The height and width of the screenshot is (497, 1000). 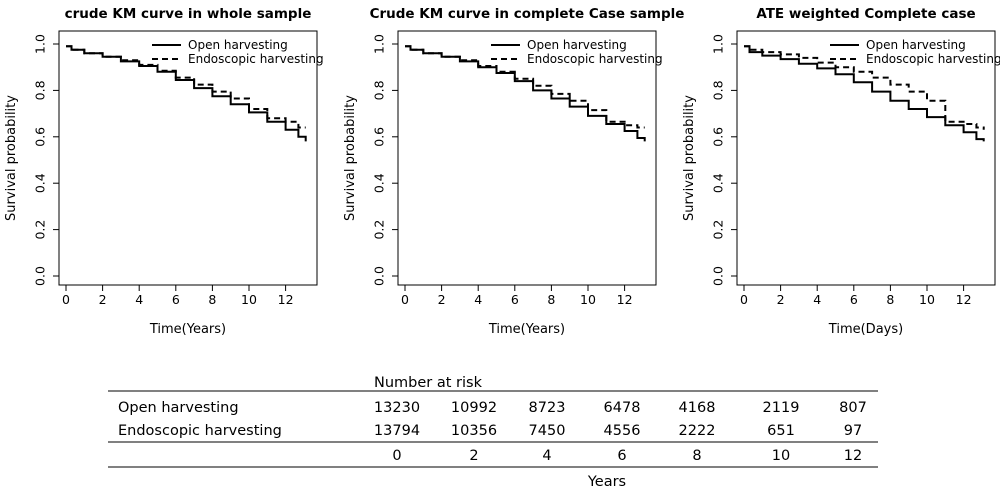 What do you see at coordinates (697, 431) in the screenshot?
I see `risk-cell: 2222` at bounding box center [697, 431].